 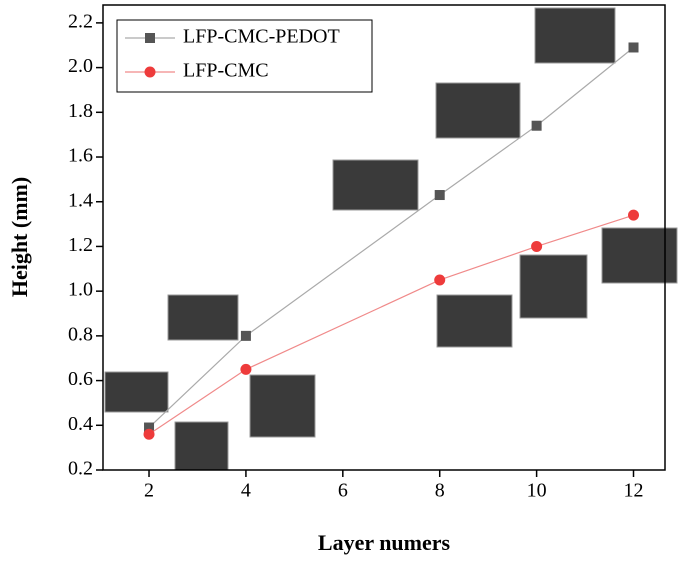 I want to click on y-tick-label: 1.6, so click(x=80, y=156).